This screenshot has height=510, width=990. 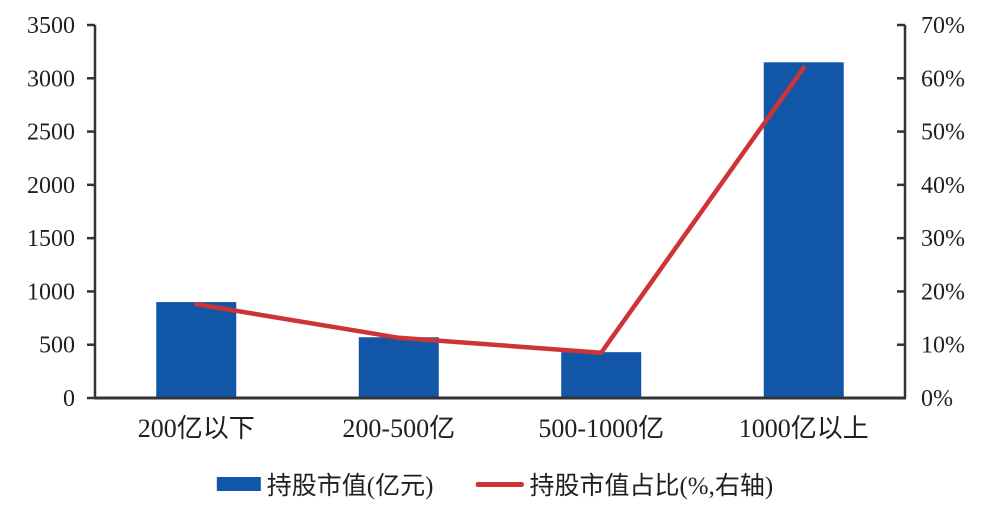 What do you see at coordinates (238, 484) in the screenshot?
I see `bar-series-swatch` at bounding box center [238, 484].